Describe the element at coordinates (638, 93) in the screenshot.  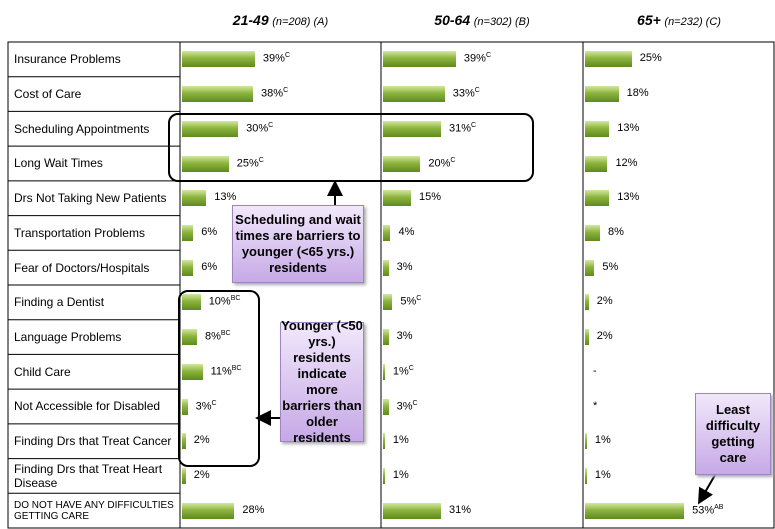
I see `value-label: 18%` at that location.